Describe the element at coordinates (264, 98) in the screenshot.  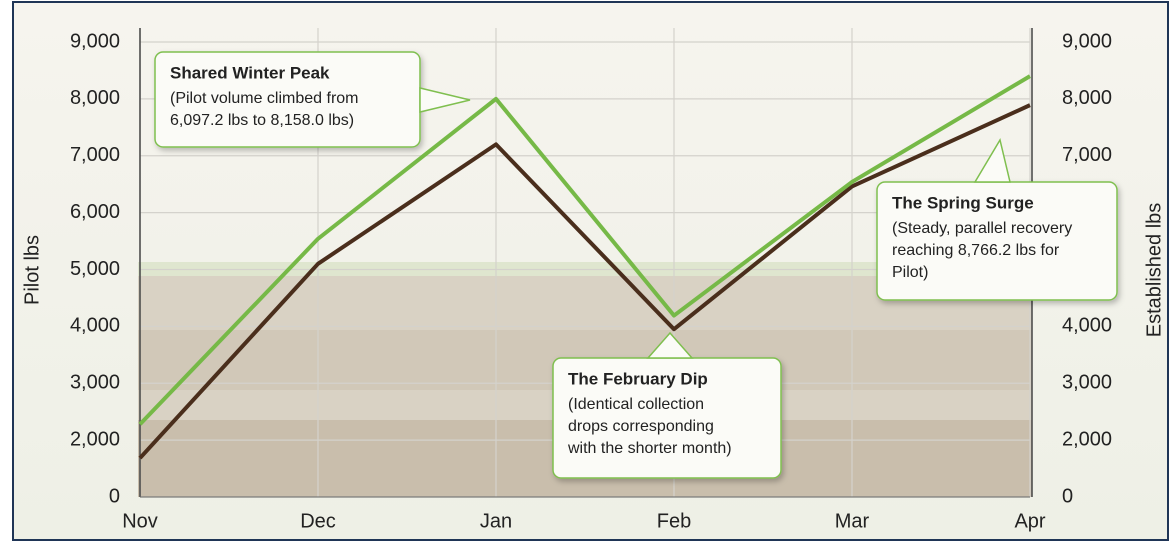
I see `callout-text: (Pilot volume climbed from` at that location.